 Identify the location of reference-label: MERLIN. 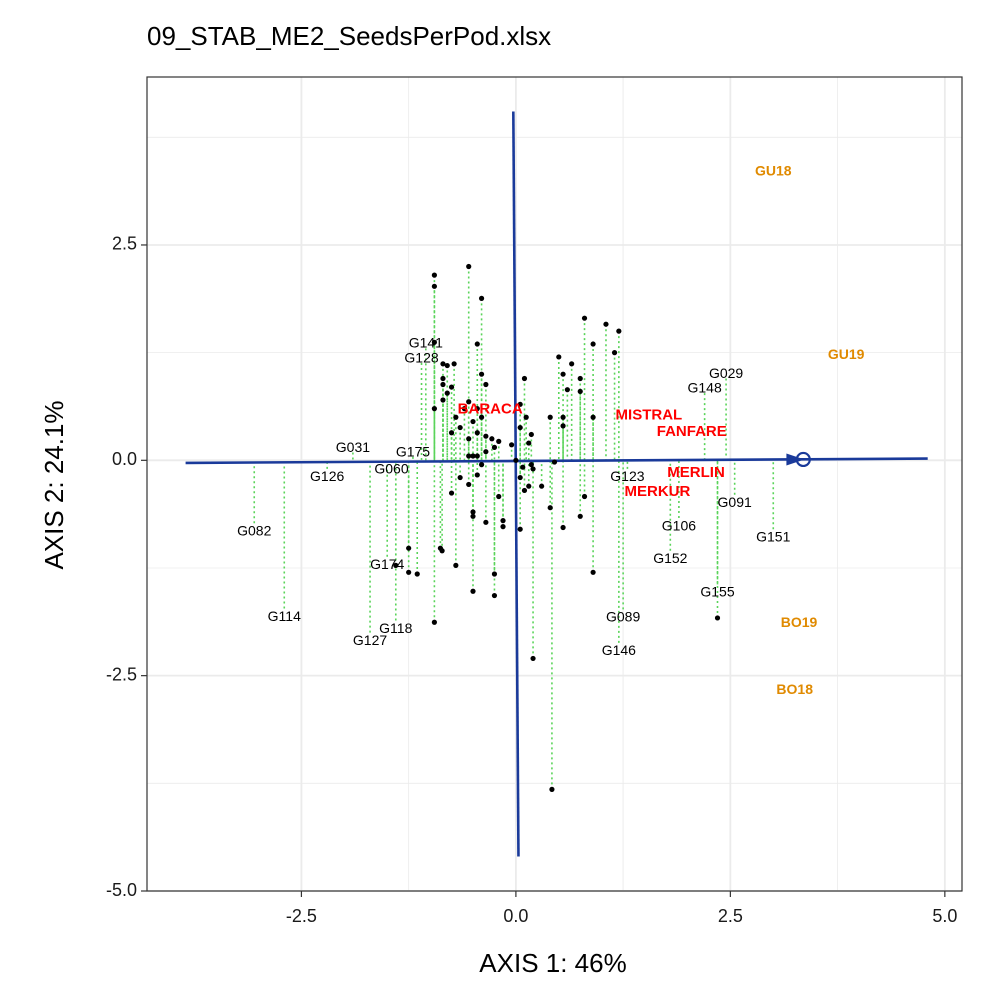
(696, 472).